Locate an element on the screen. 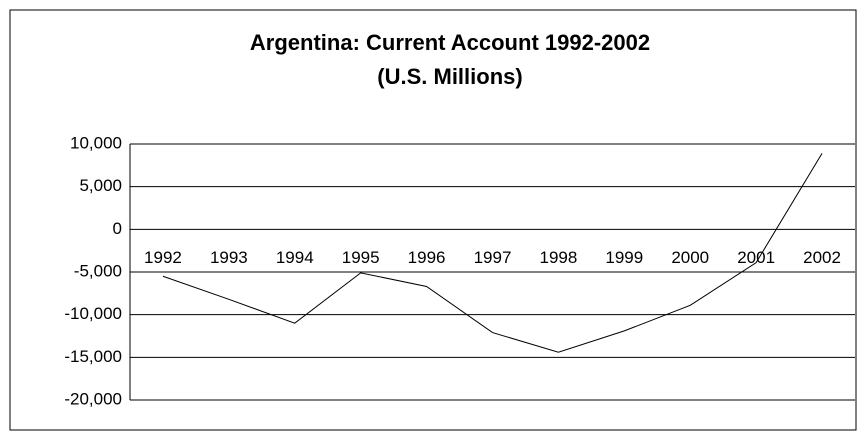 This screenshot has width=864, height=432. y-tick-label: -10,000 is located at coordinates (93, 313).